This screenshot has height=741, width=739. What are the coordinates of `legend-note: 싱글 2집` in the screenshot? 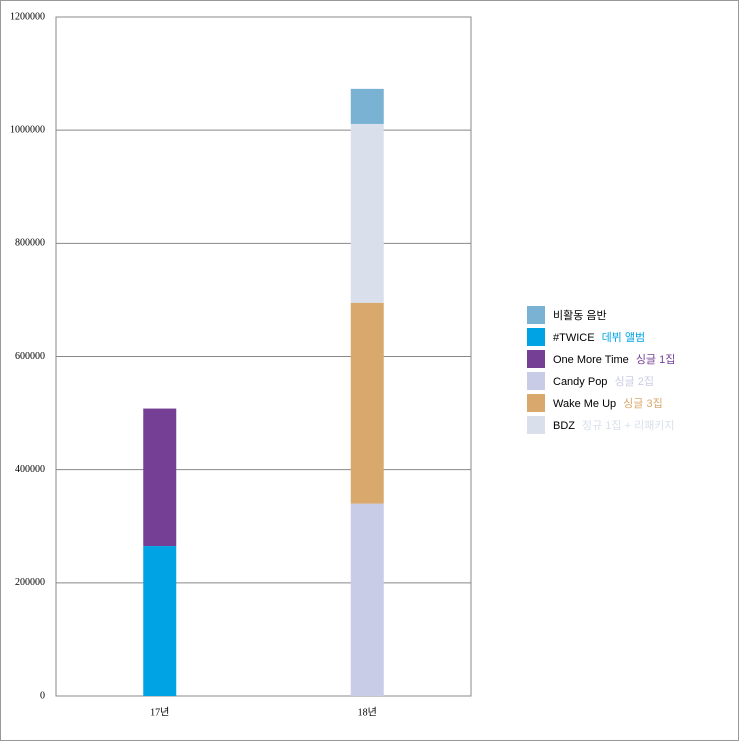 It's located at (634, 381).